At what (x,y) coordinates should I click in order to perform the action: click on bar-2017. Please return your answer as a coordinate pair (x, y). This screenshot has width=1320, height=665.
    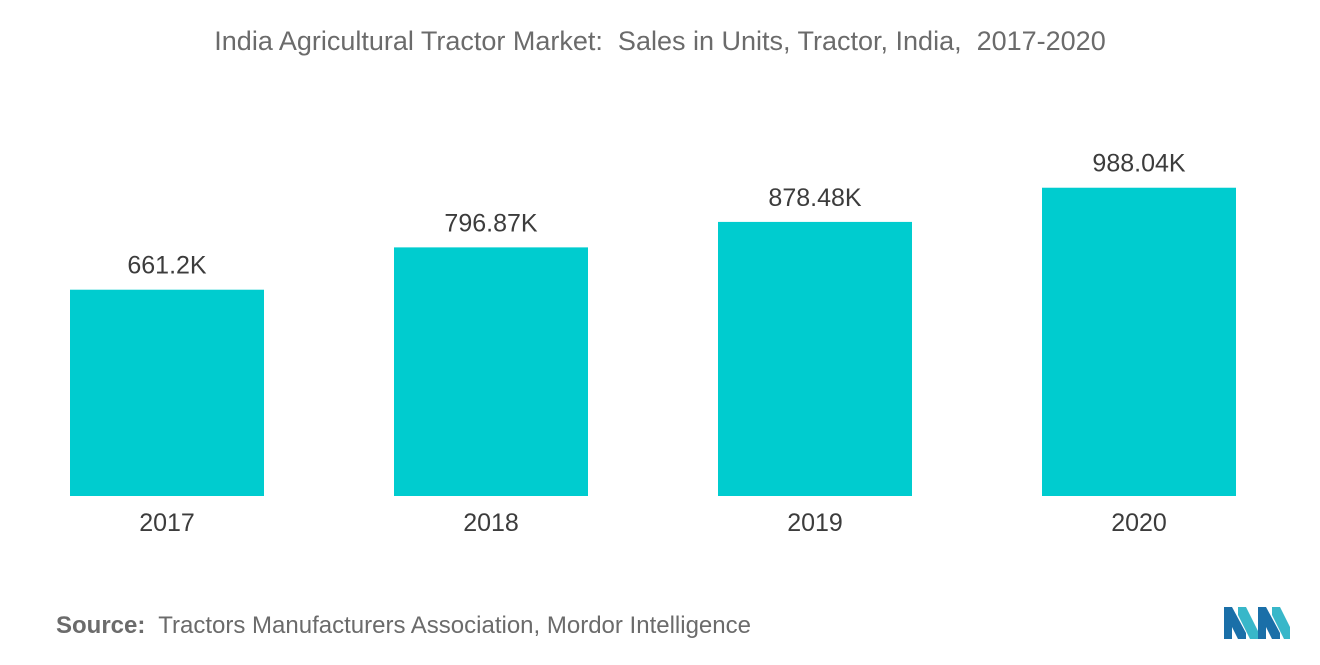
    Looking at the image, I should click on (167, 392).